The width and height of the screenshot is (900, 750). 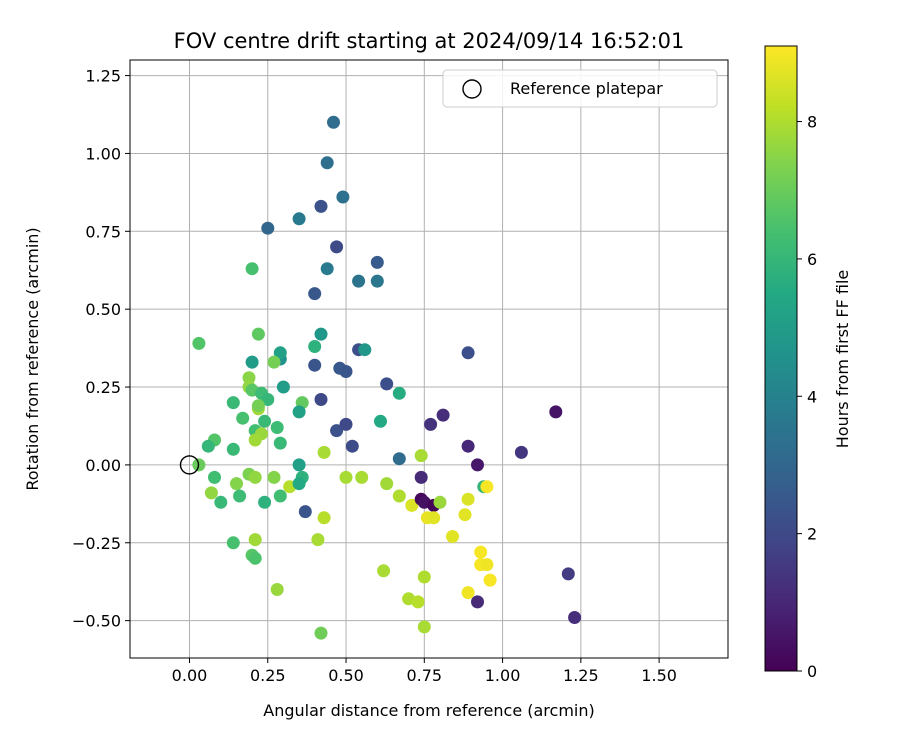 I want to click on colorbar-tick-label: 8, so click(x=812, y=122).